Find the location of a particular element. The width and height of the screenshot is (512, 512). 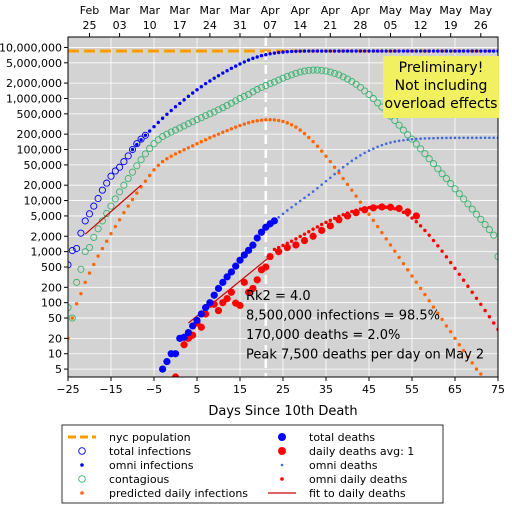

legend-label-omni-deaths: omni deaths is located at coordinates (343, 465).